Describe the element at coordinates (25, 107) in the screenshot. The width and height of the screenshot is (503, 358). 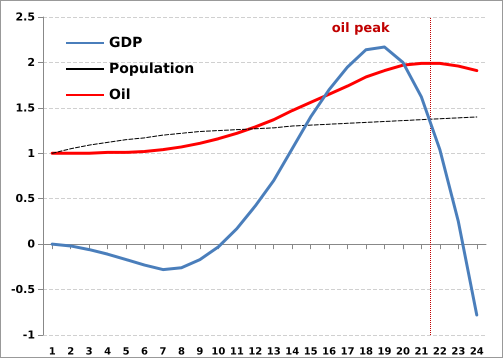
I see `y-tick-label: 1.5` at that location.